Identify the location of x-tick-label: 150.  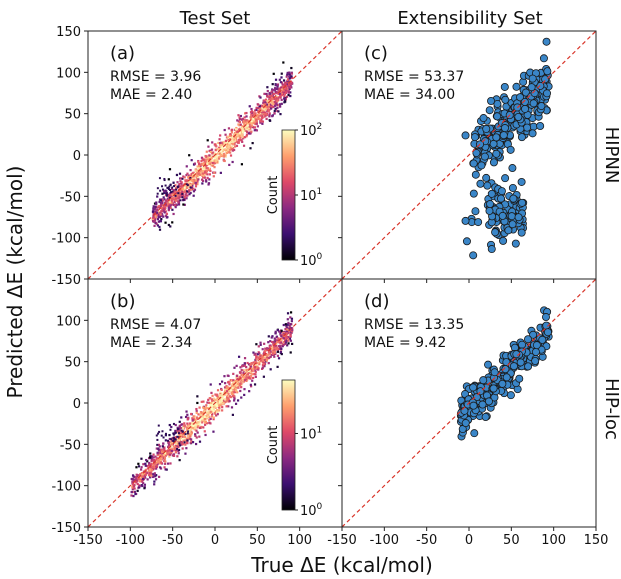
(596, 540).